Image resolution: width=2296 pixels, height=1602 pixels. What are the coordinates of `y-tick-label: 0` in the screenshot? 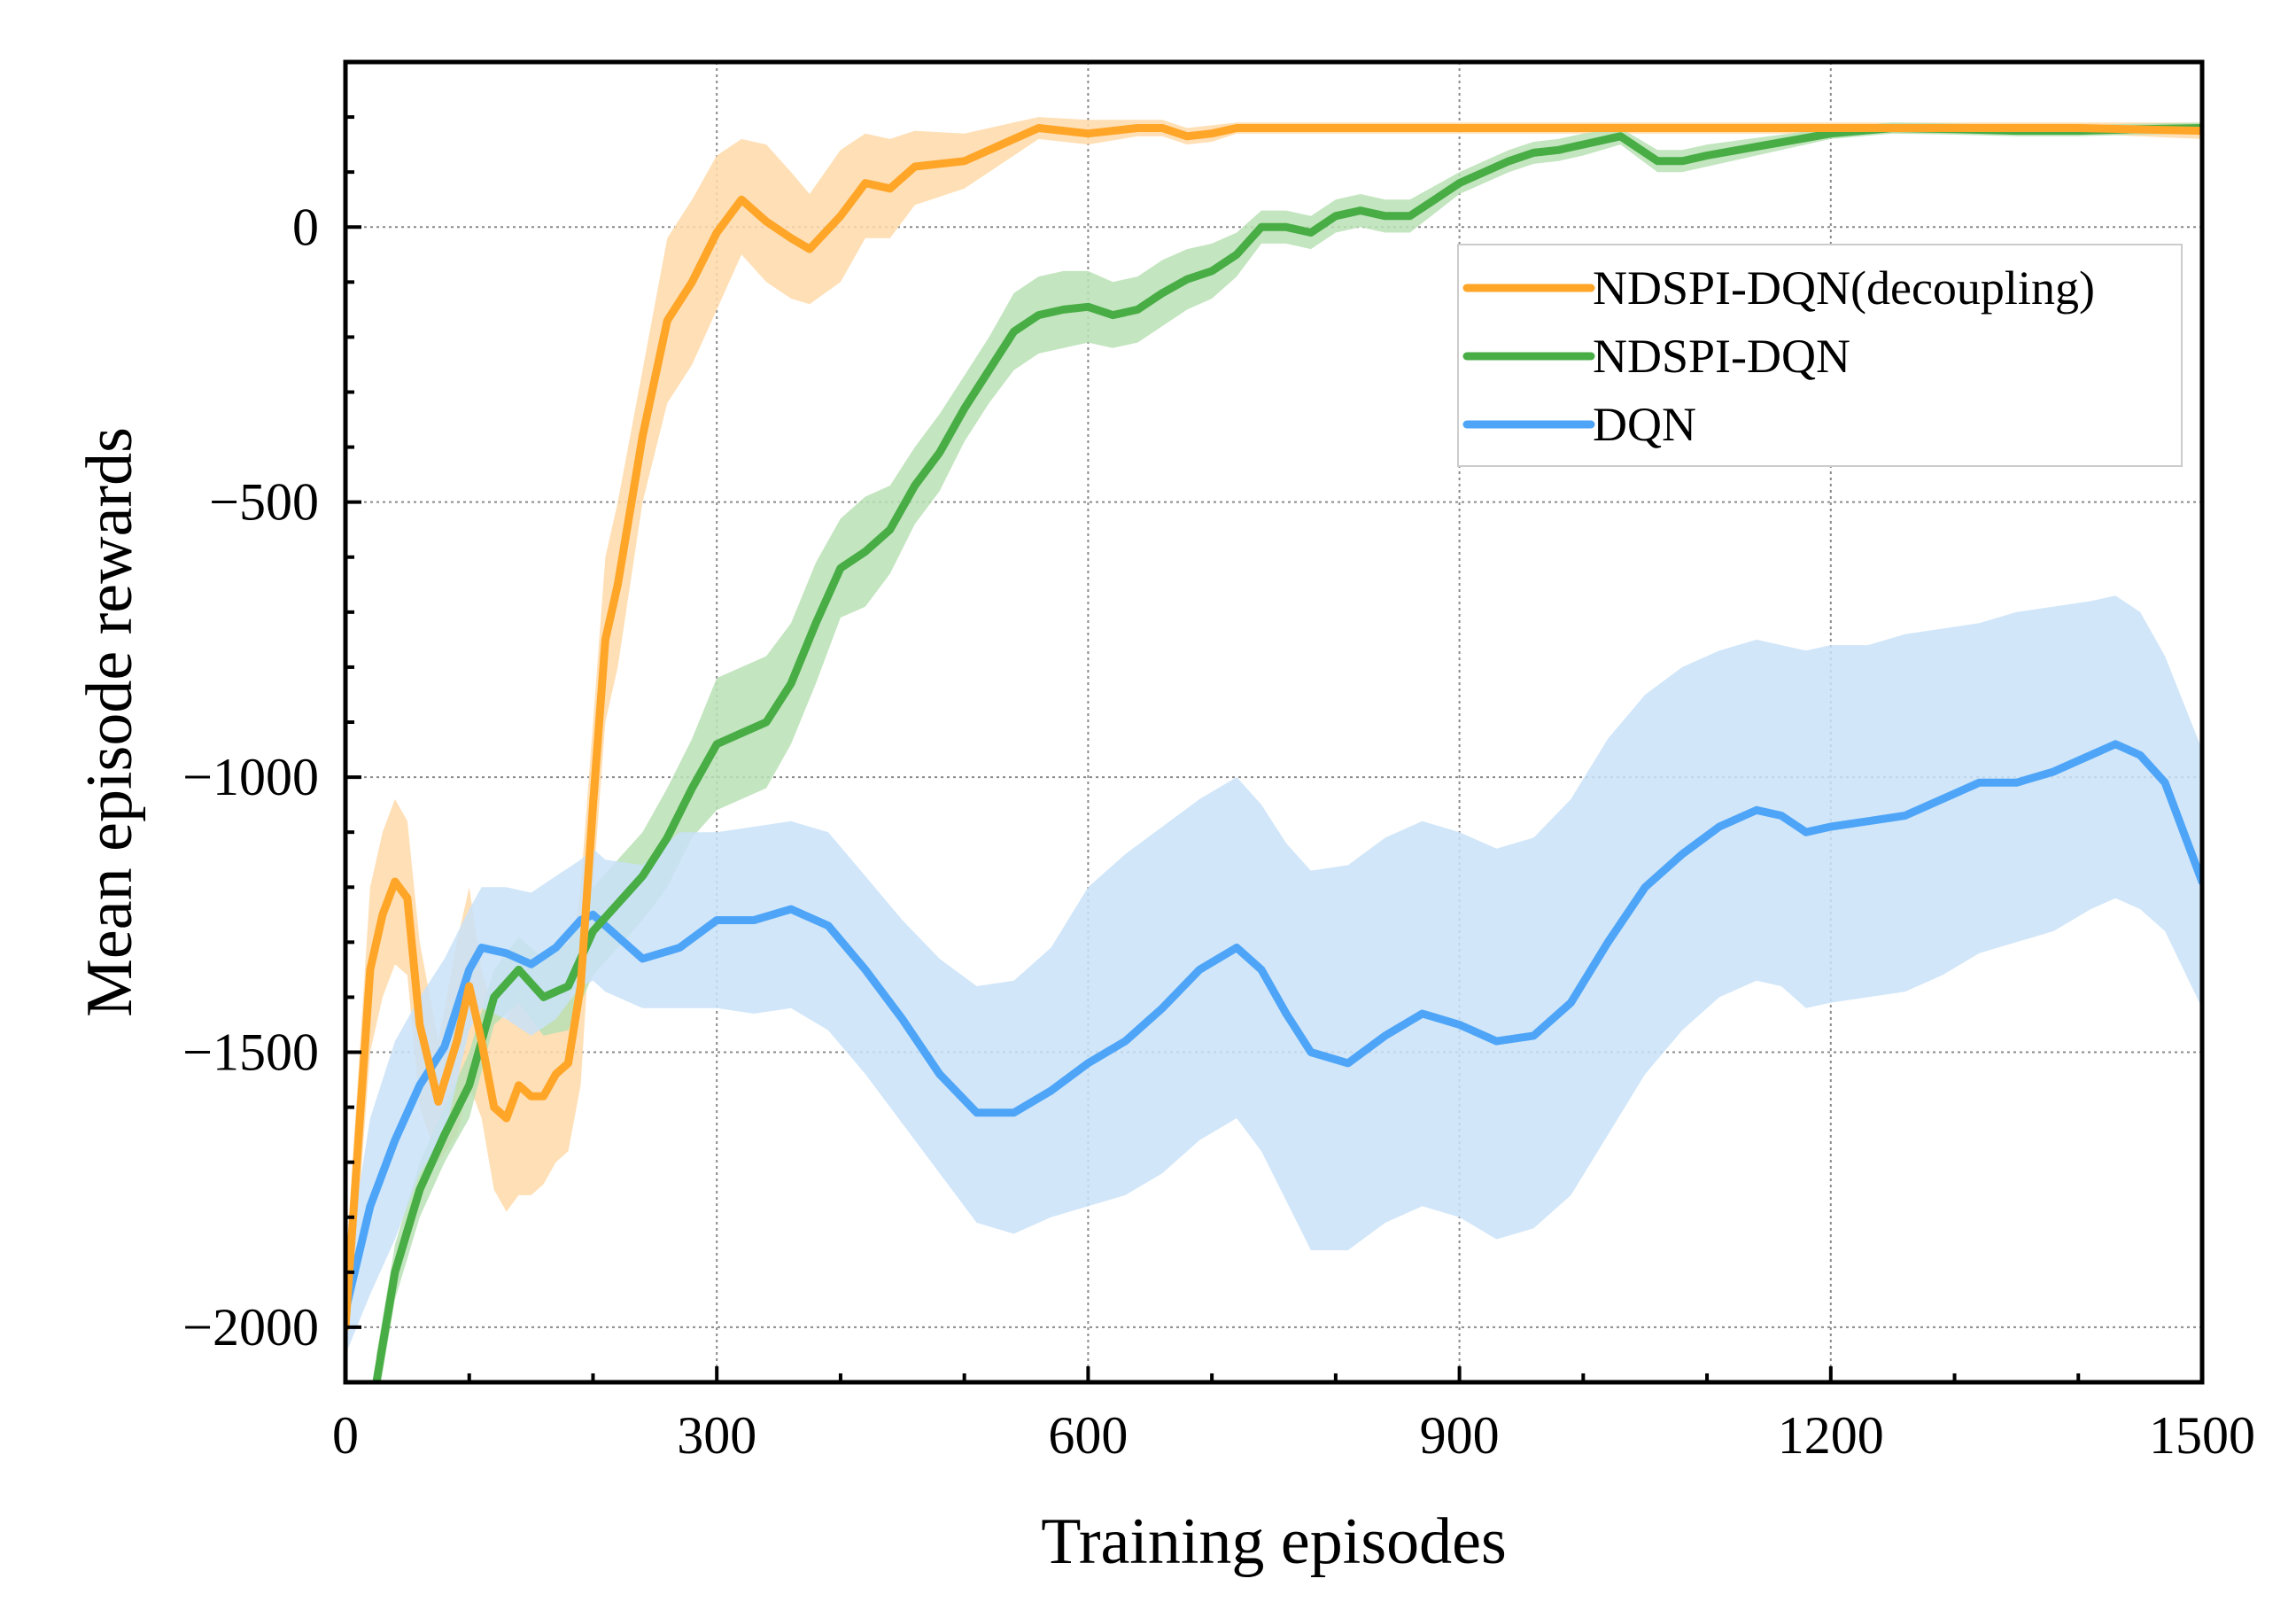 It's located at (306, 227).